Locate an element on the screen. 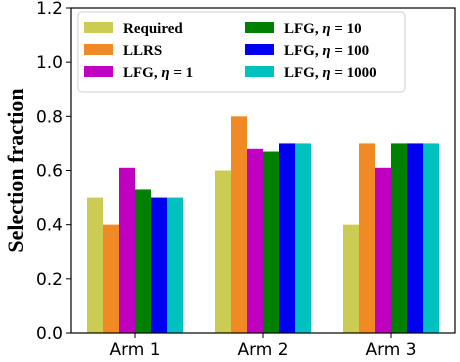 Image resolution: width=460 pixels, height=362 pixels. y-tick-label: 1.2 is located at coordinates (49, 9).